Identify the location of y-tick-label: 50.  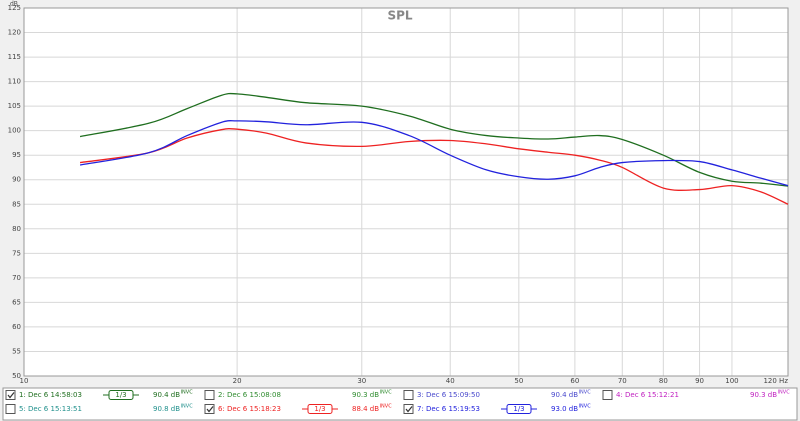
(16, 376).